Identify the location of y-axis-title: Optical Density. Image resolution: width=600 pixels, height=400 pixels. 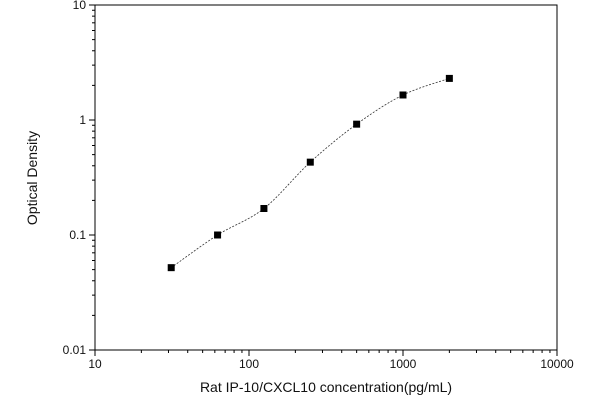
(32, 178).